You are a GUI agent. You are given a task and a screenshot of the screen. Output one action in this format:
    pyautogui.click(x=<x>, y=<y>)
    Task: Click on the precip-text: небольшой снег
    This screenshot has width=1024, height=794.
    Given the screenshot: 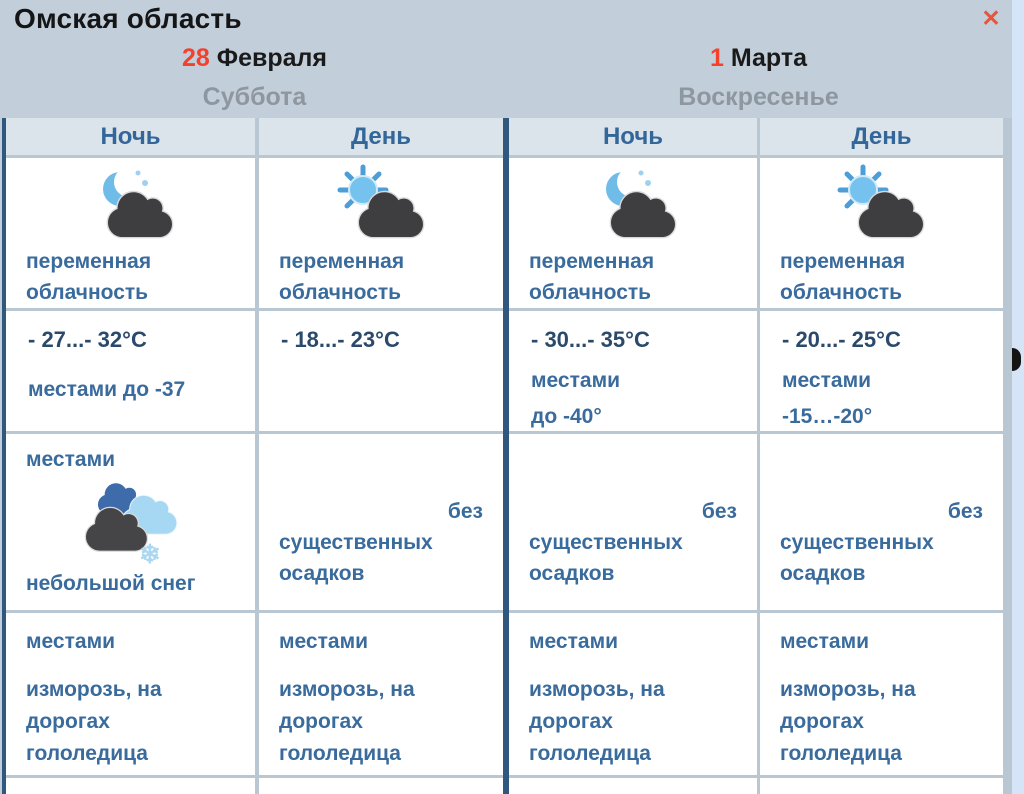 What is the action you would take?
    pyautogui.click(x=111, y=583)
    